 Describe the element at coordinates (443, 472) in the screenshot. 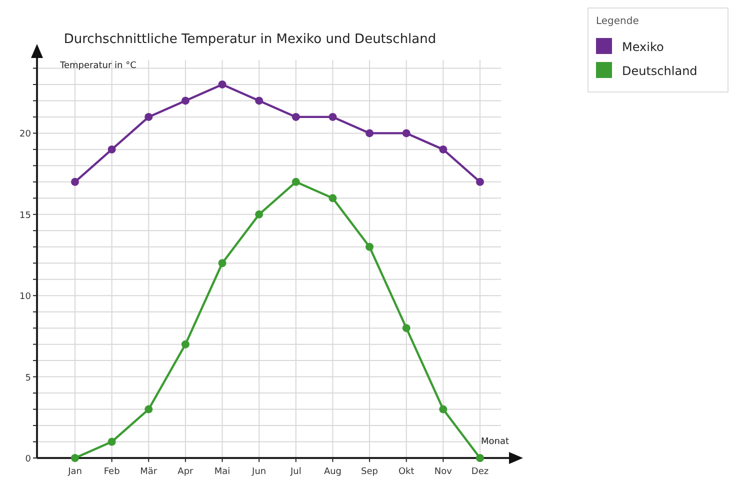

I see `x-tick-label: Nov` at that location.